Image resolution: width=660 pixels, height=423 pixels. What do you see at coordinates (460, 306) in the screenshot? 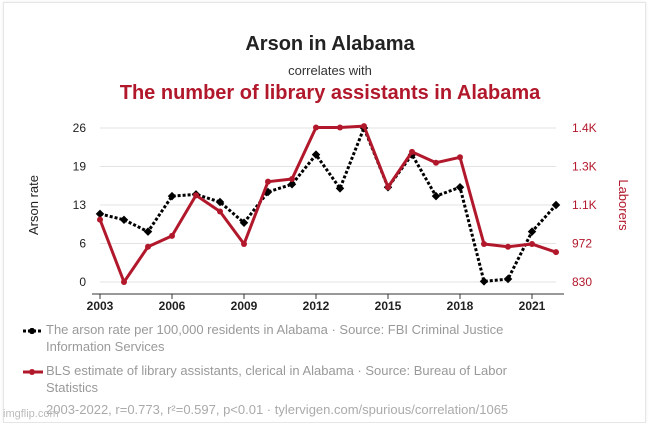
I see `x-tick-label: 2018` at bounding box center [460, 306].